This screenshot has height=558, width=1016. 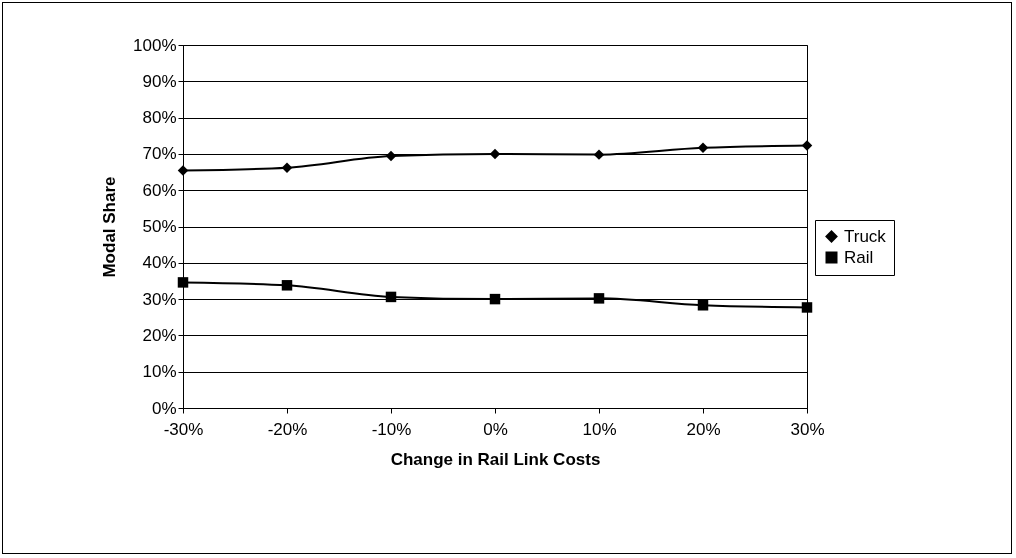 I want to click on x-tick-label: 10%, so click(x=599, y=429).